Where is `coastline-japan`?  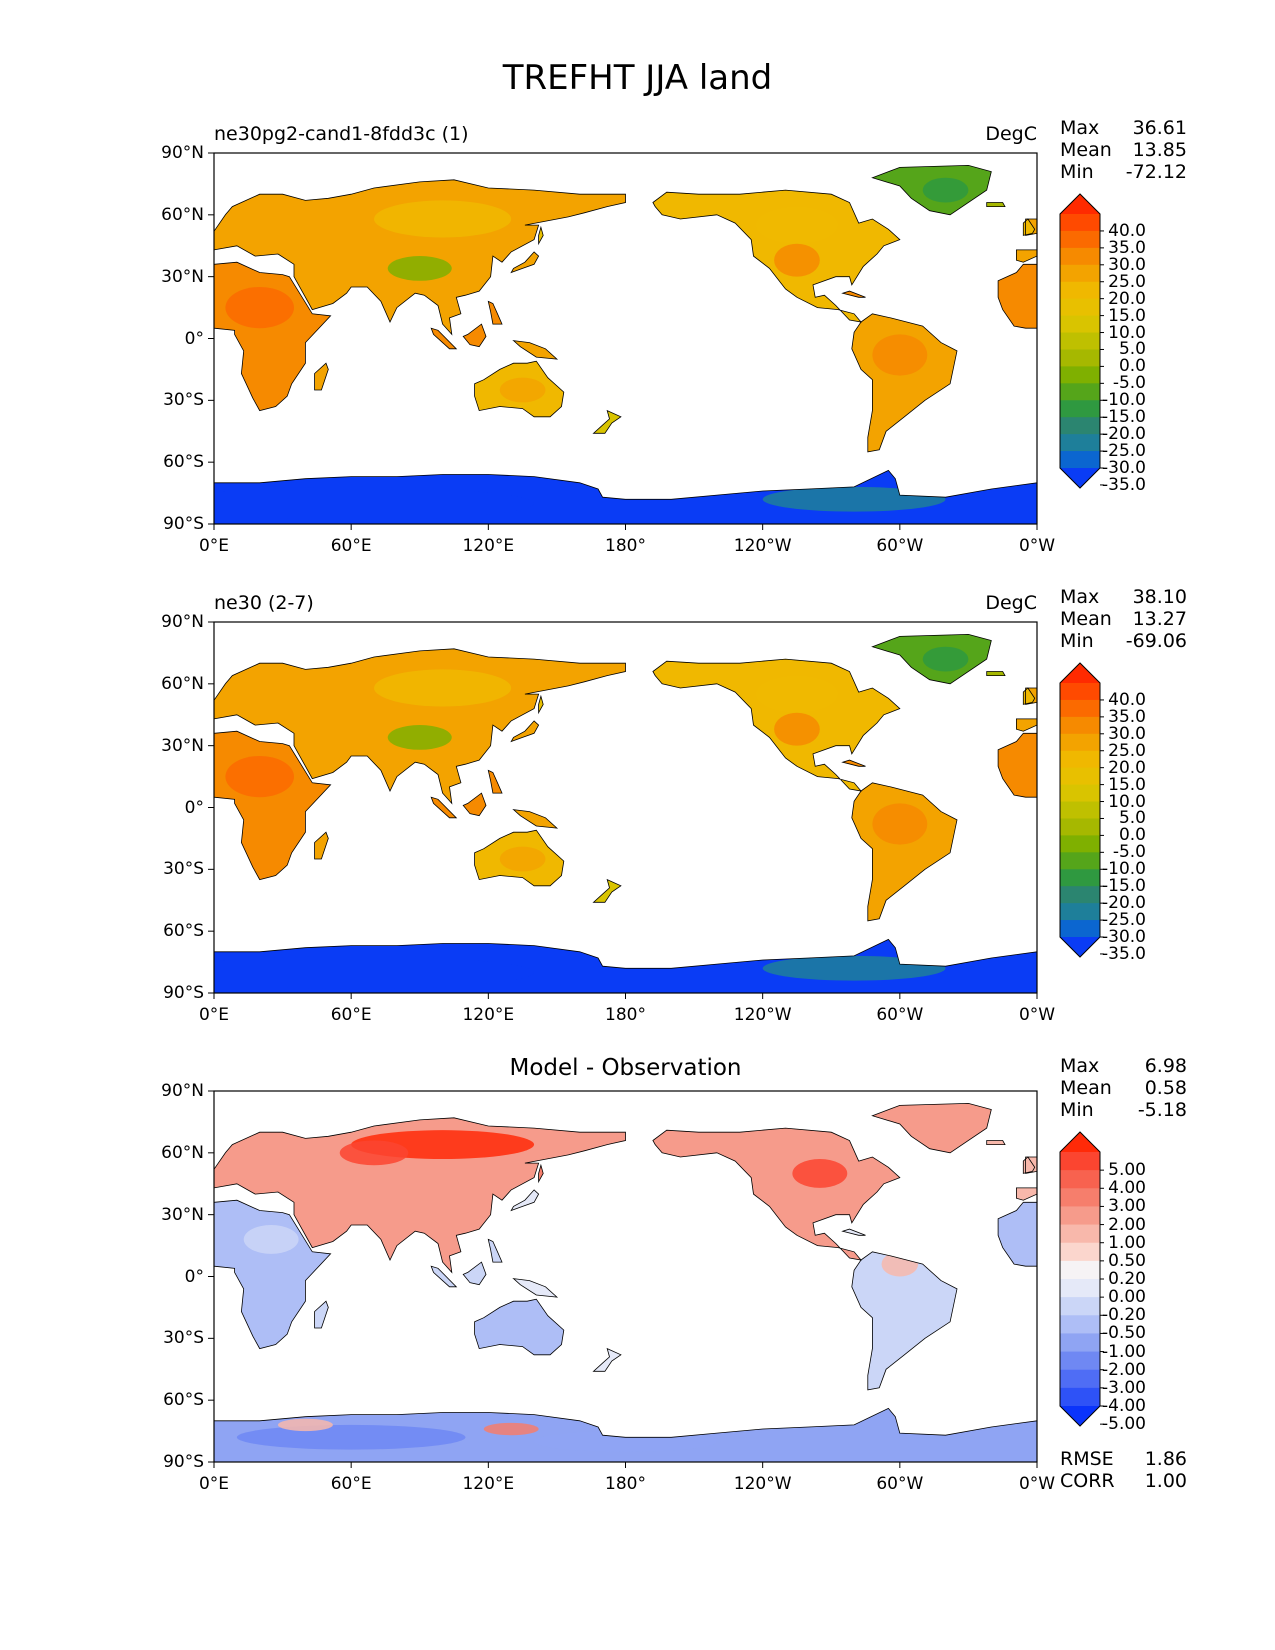 coastline-japan is located at coordinates (525, 262).